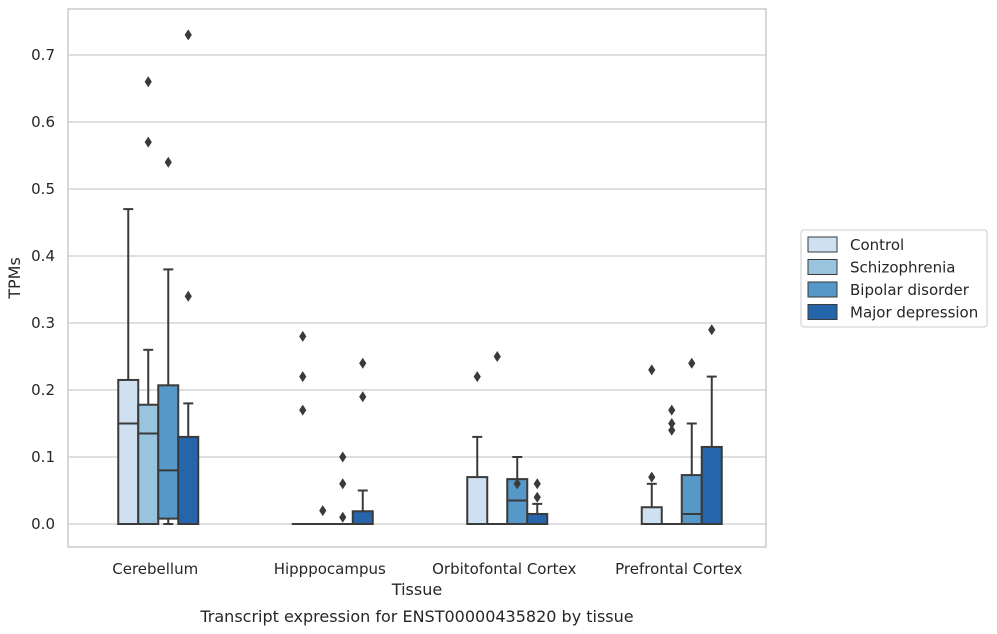 The image size is (997, 634). Describe the element at coordinates (914, 313) in the screenshot. I see `legend-label: Major depression` at that location.